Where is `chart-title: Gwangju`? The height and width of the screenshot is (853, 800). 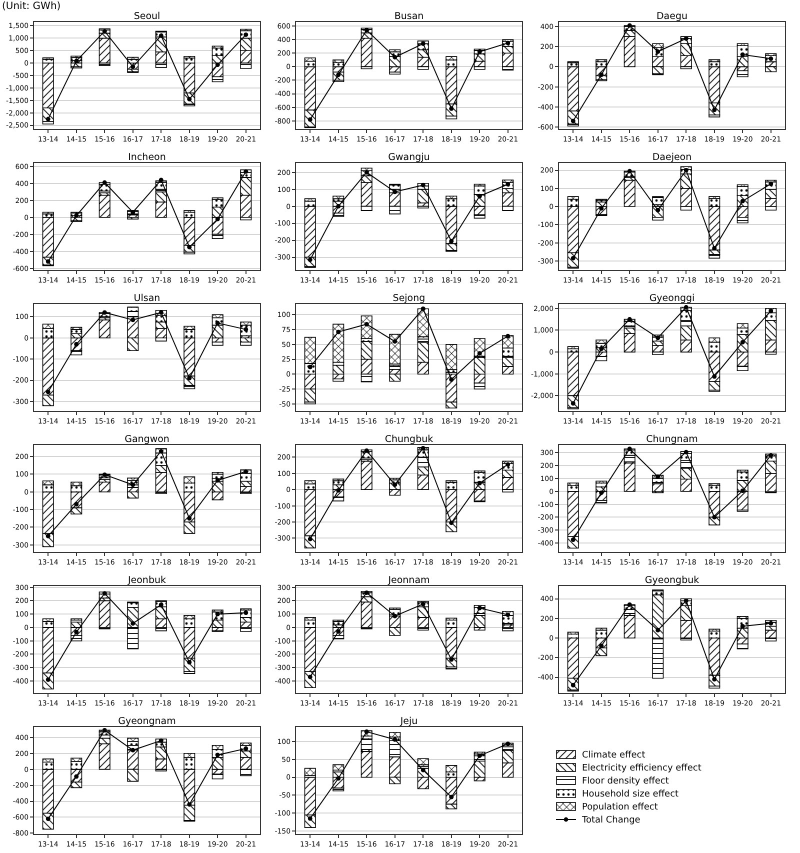 chart-title: Gwangju is located at coordinates (409, 157).